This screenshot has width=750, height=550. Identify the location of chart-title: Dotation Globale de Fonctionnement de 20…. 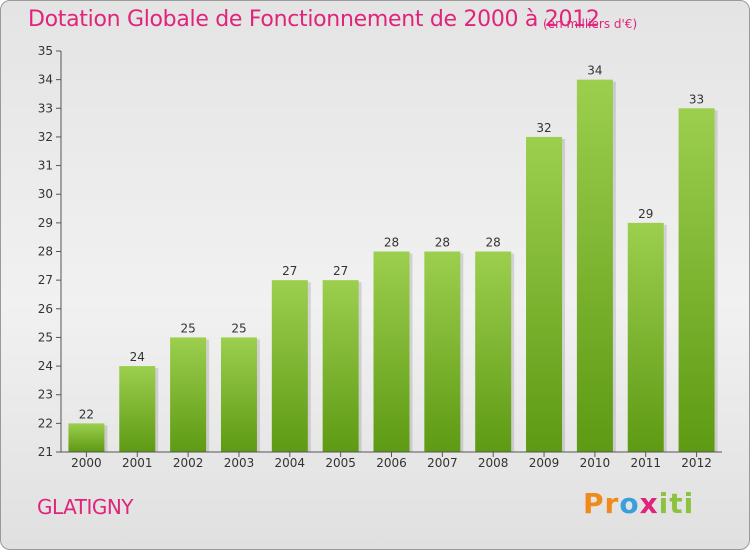
(314, 19).